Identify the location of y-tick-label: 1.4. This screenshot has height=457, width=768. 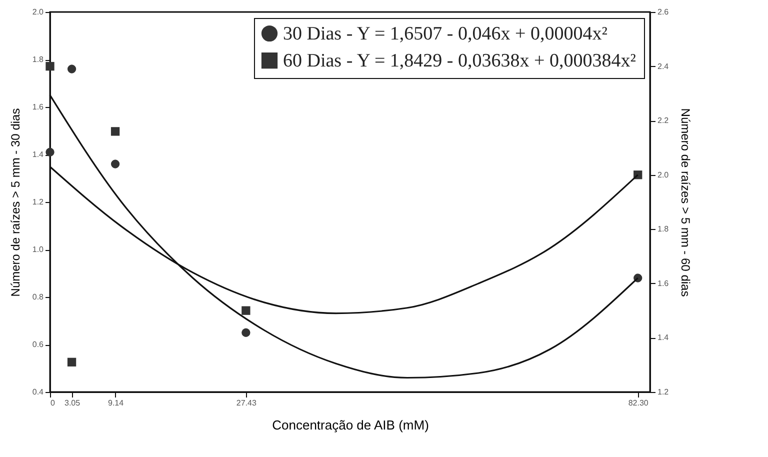
(38, 154).